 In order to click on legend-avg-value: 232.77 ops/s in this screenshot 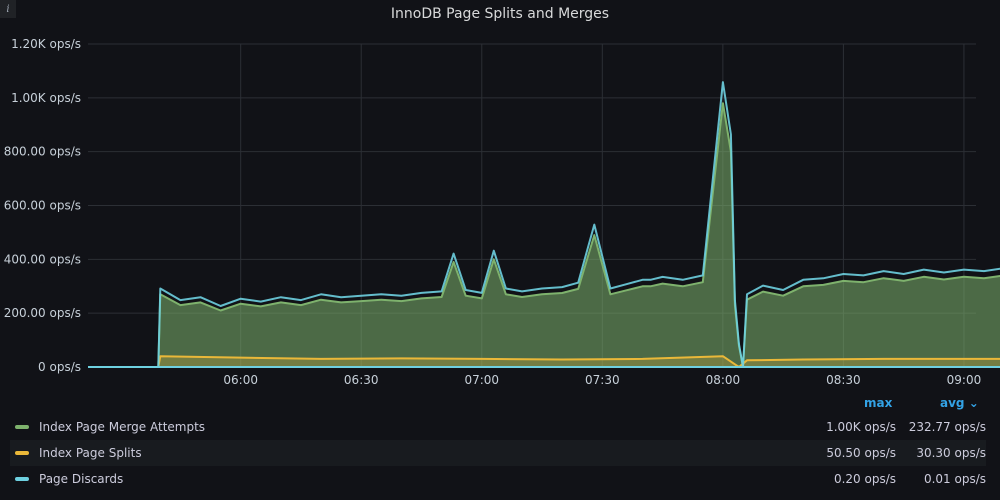, I will do `click(947, 427)`.